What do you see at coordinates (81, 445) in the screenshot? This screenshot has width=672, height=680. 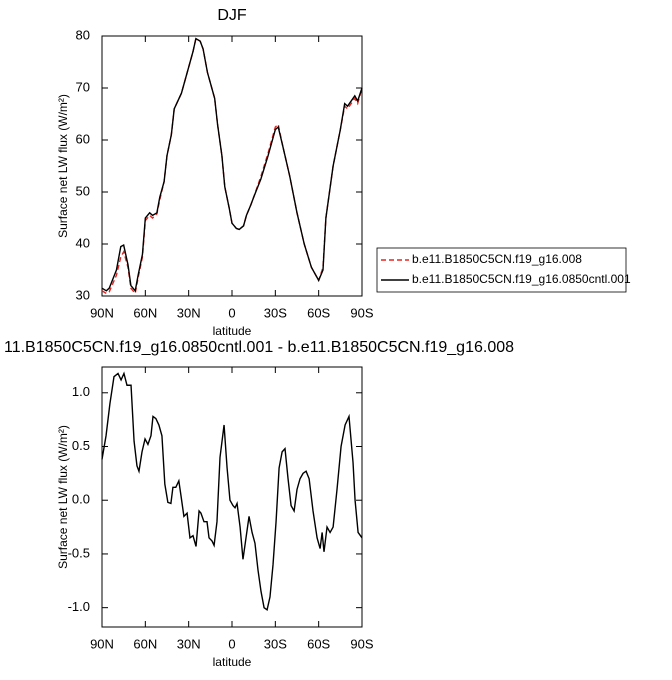 I see `y-tick-label: 0.5` at bounding box center [81, 445].